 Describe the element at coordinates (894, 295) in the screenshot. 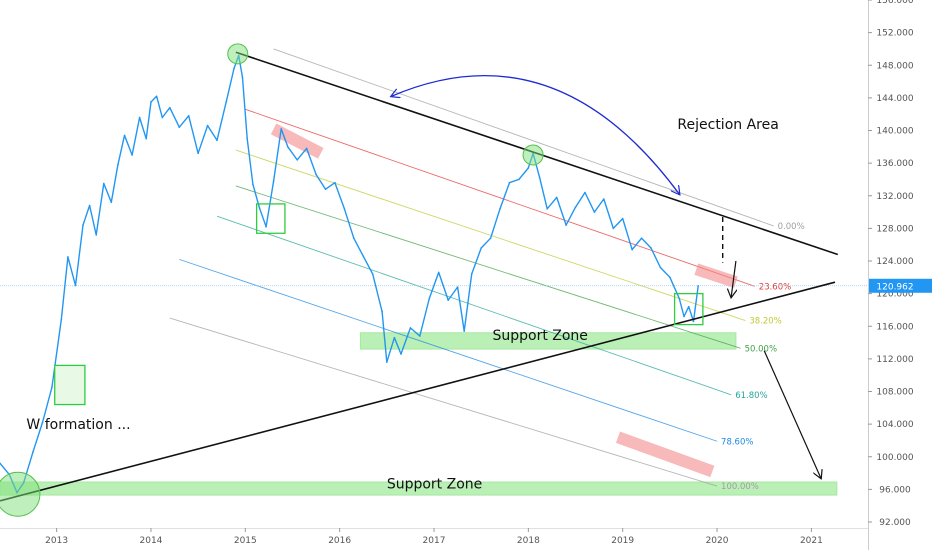

I see `y-tick-label: 120.000` at that location.